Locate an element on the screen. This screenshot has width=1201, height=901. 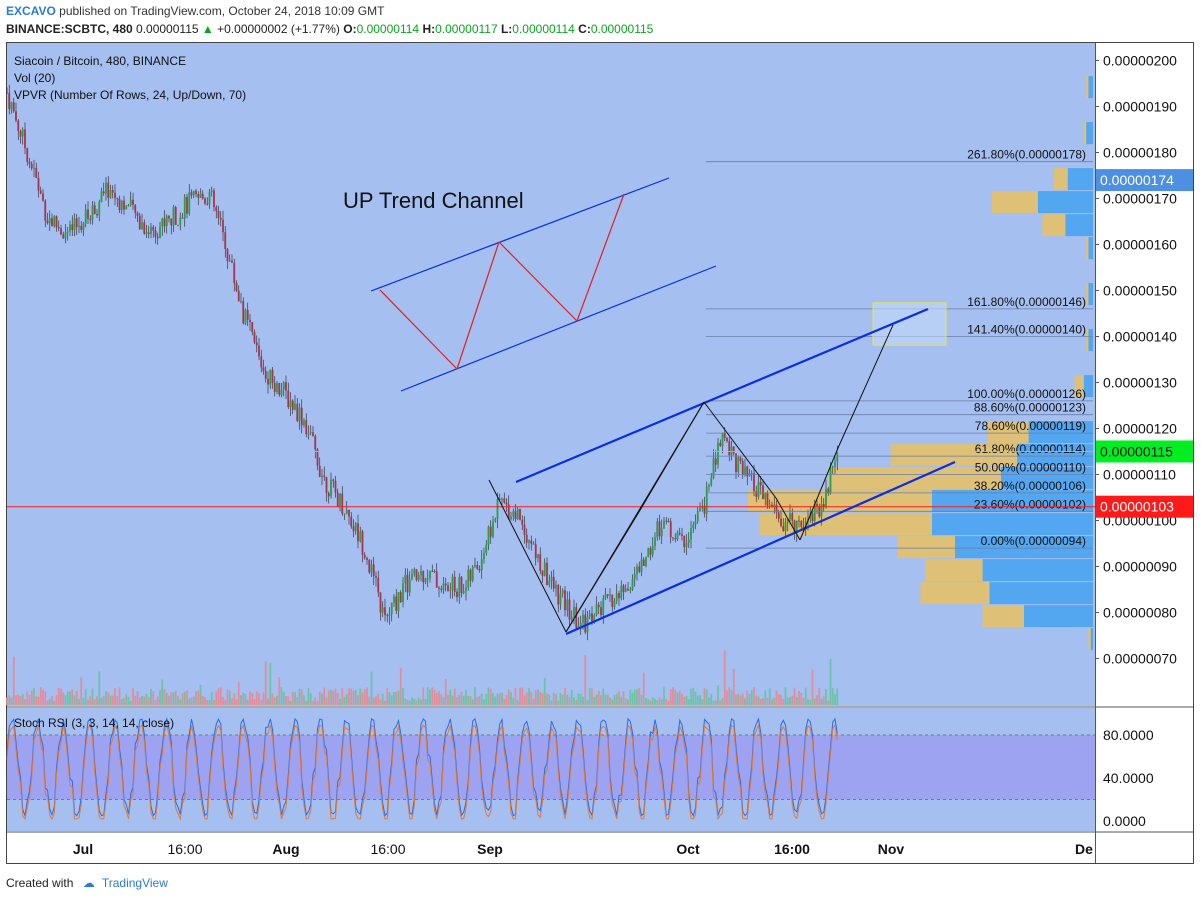
fib-label: 50.00%(0.00000110) is located at coordinates (1030, 468).